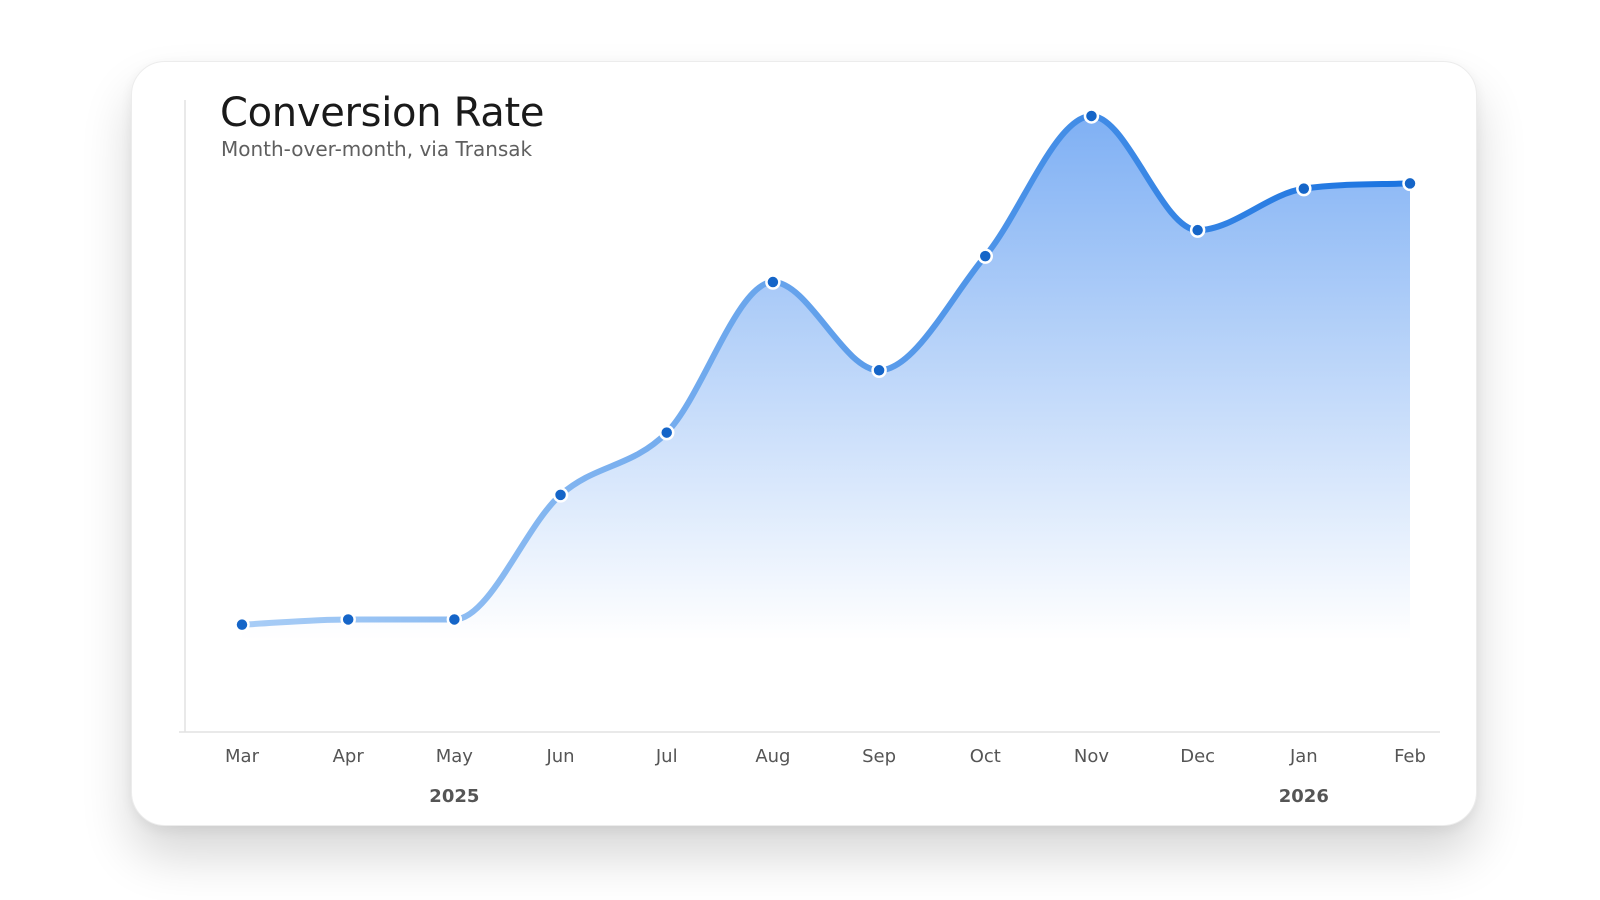 This screenshot has height=900, width=1600. Describe the element at coordinates (1197, 756) in the screenshot. I see `x-tick-dec: Dec` at that location.